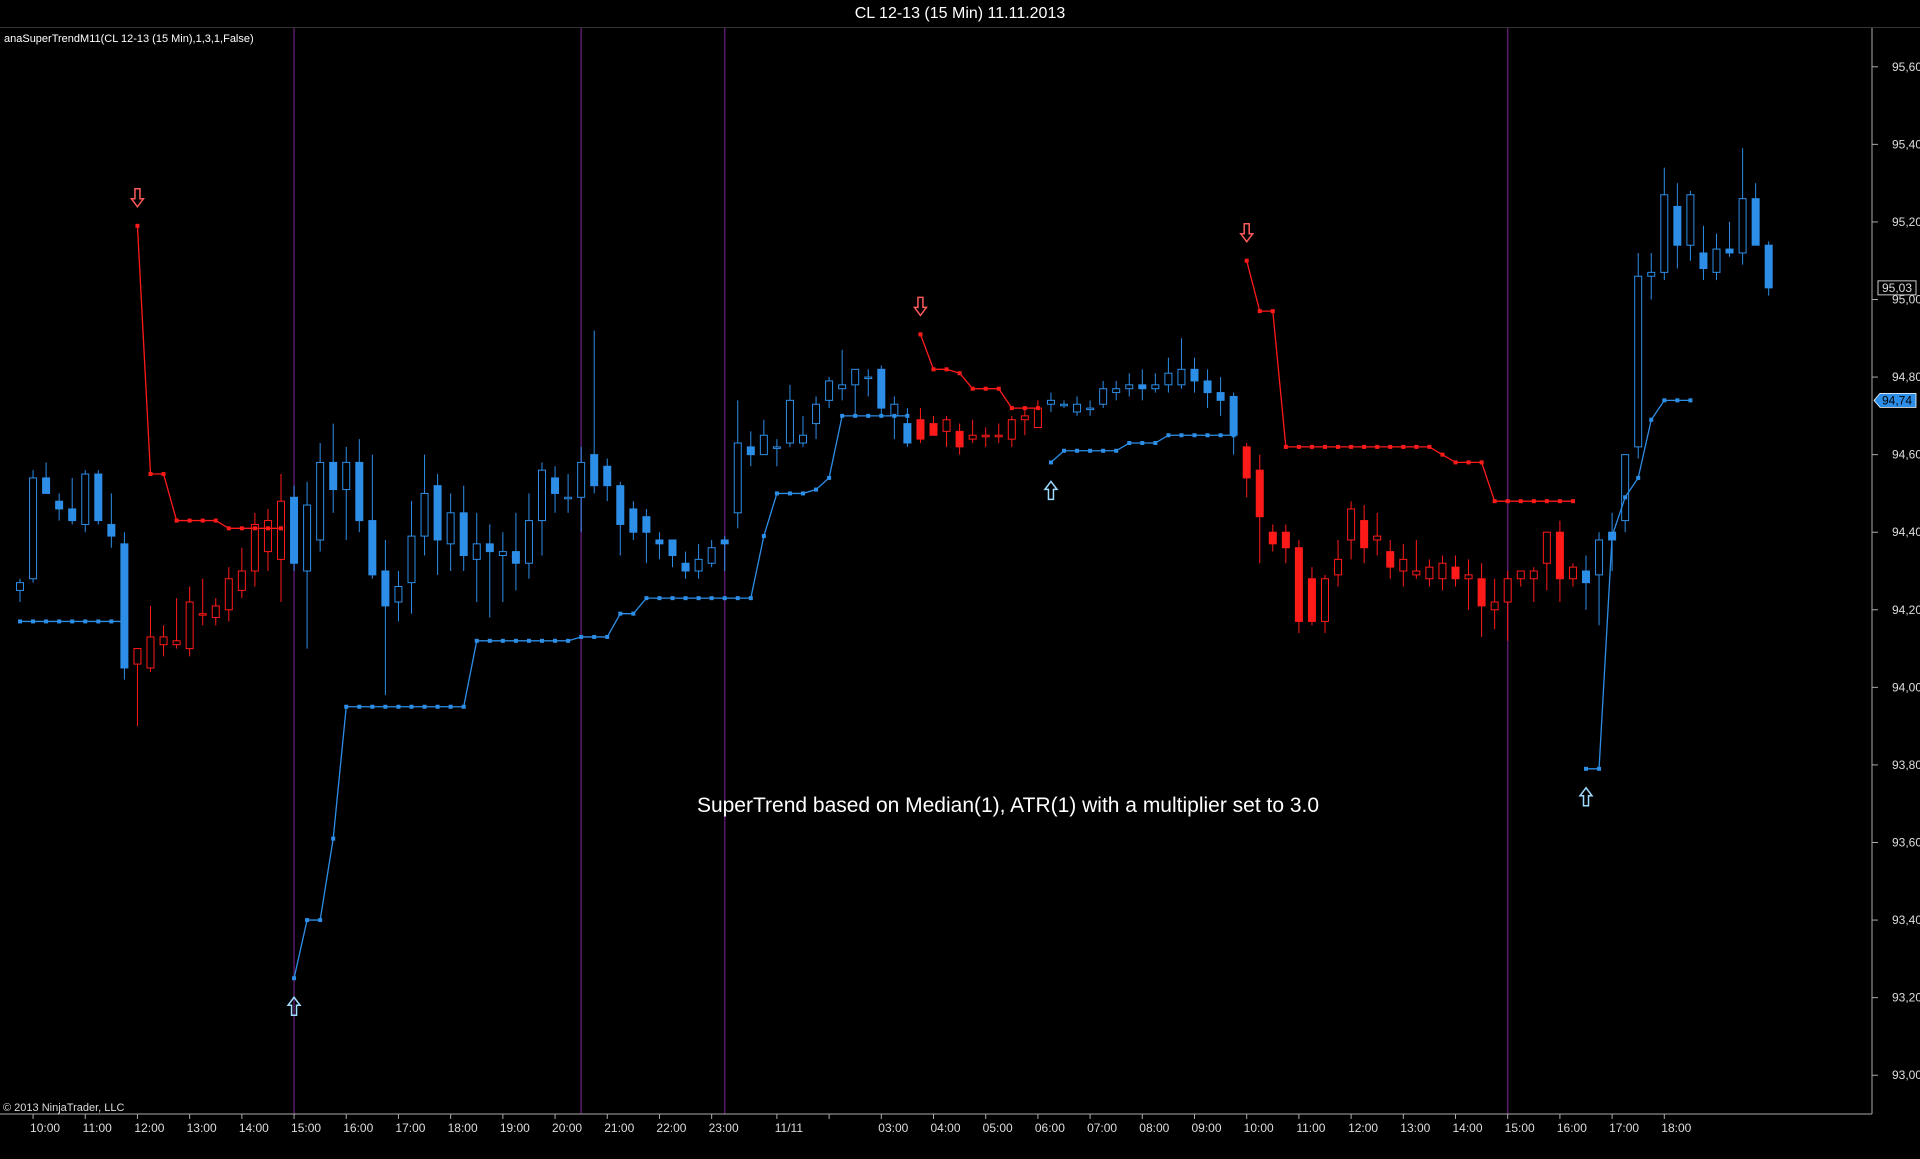  I want to click on x-tick-label: 10:00, so click(45, 1128).